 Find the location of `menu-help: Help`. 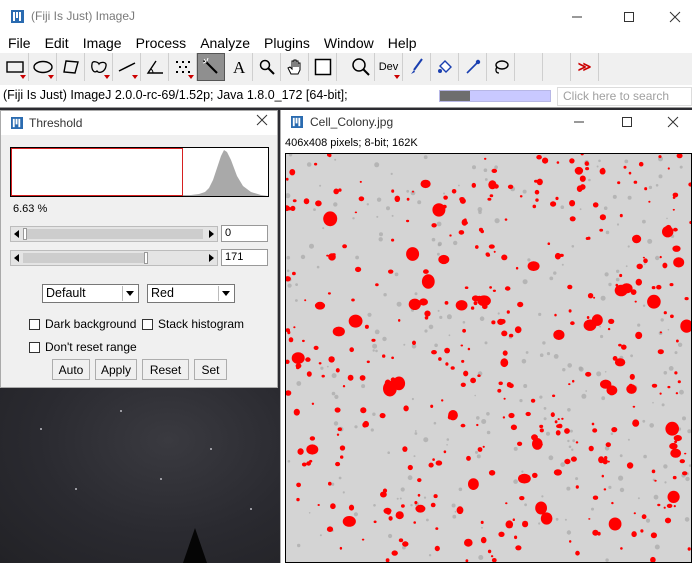

menu-help: Help is located at coordinates (402, 43).